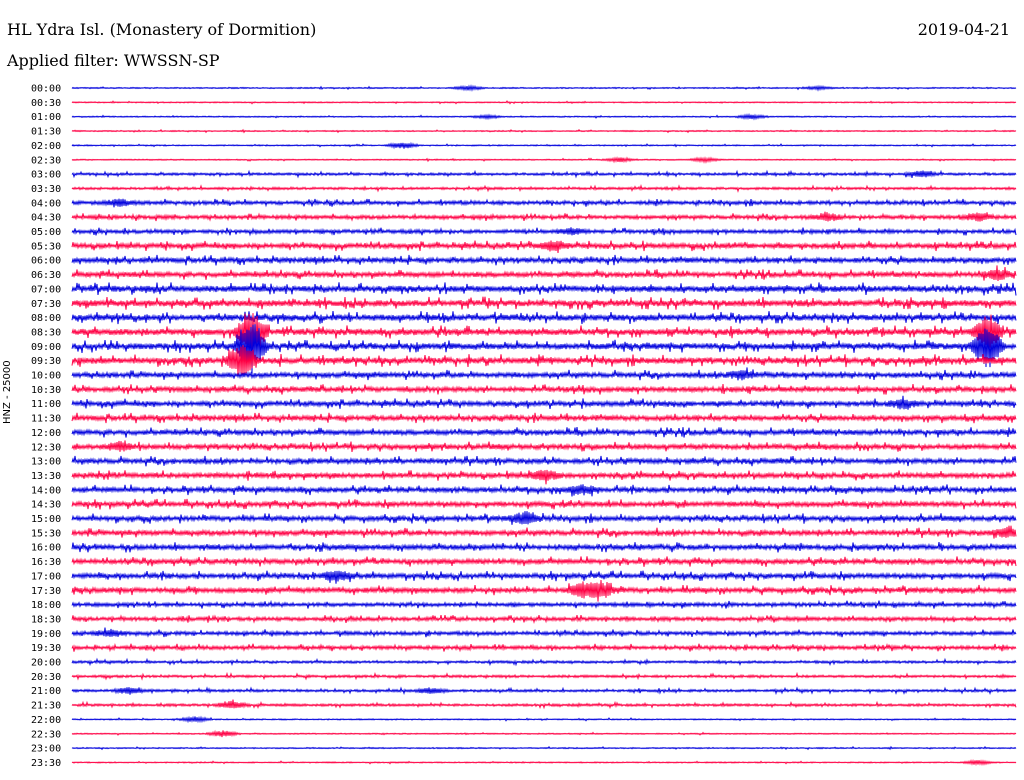 This screenshot has width=1024, height=780. What do you see at coordinates (46, 160) in the screenshot?
I see `time-tick-label: 02:30` at bounding box center [46, 160].